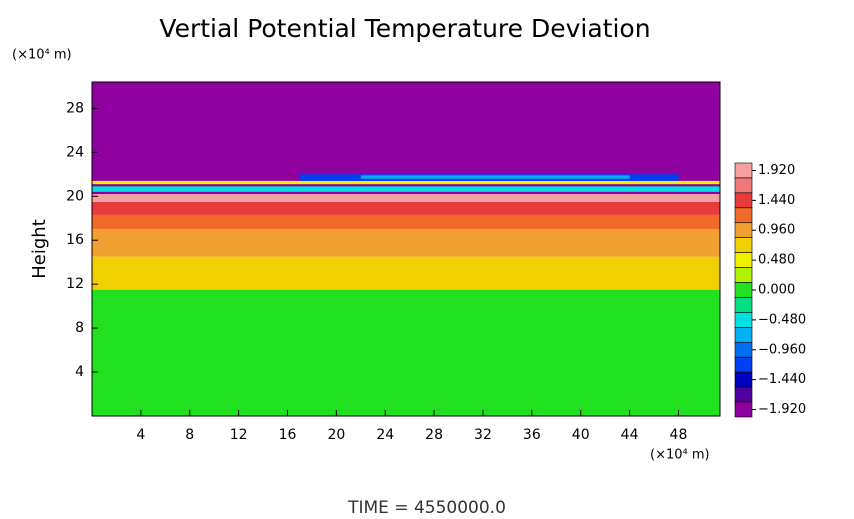 This screenshot has height=519, width=854. What do you see at coordinates (782, 349) in the screenshot?
I see `colorbar-label: −0.960` at bounding box center [782, 349].